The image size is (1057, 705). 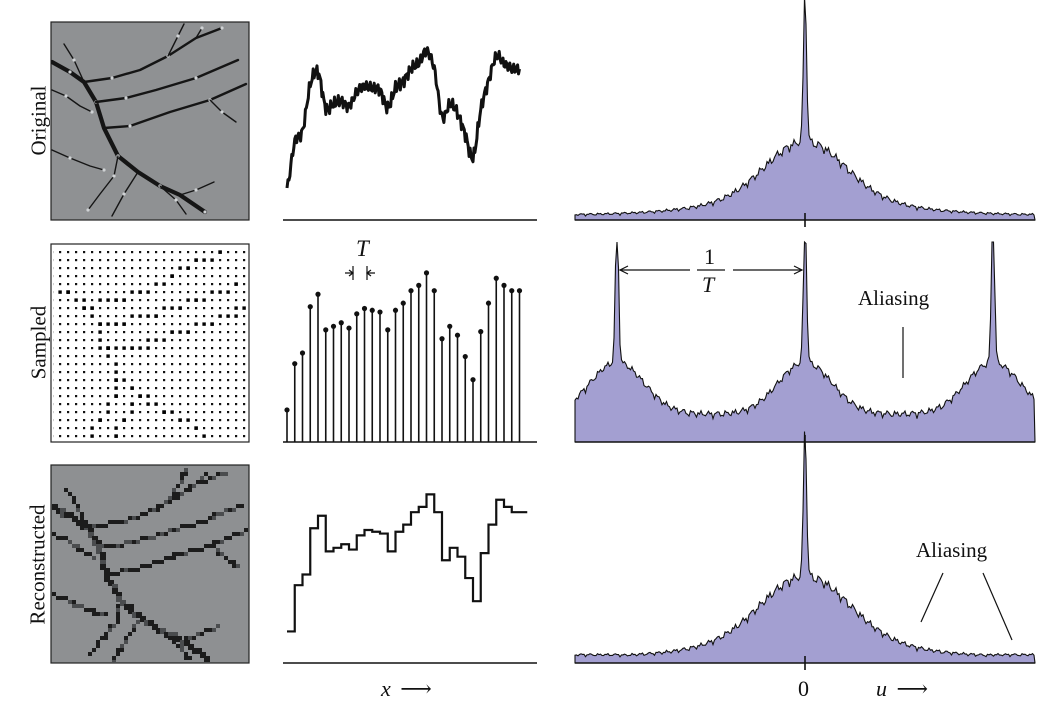 What do you see at coordinates (912, 688) in the screenshot?
I see `u-axis-arrow: ⟶` at bounding box center [912, 688].